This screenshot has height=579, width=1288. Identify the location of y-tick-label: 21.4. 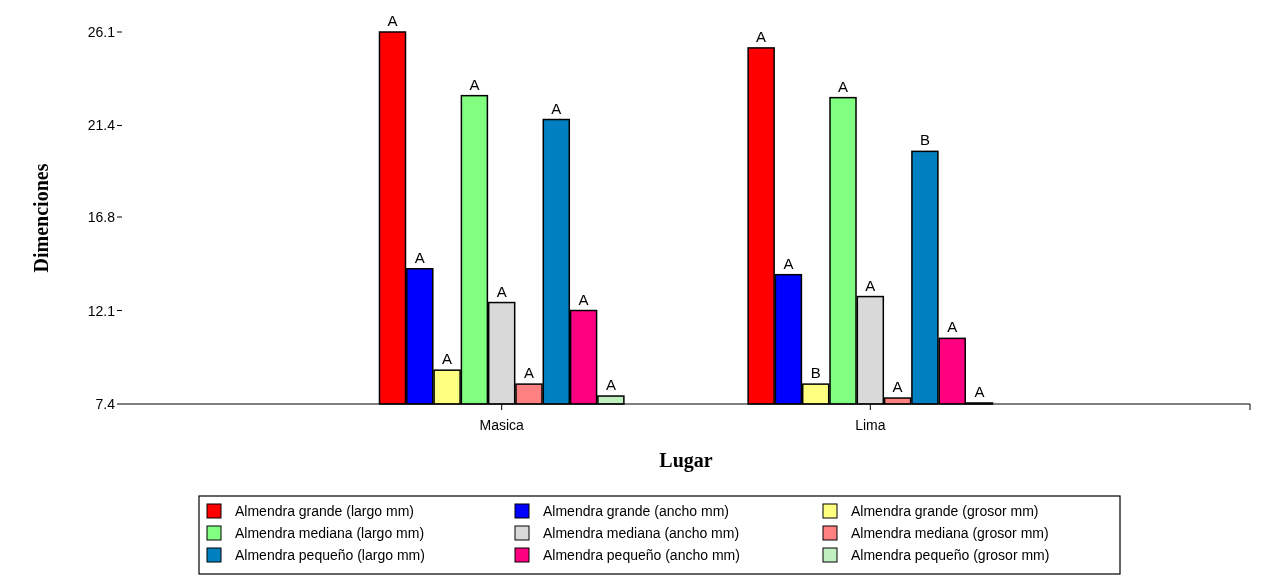
(101, 125).